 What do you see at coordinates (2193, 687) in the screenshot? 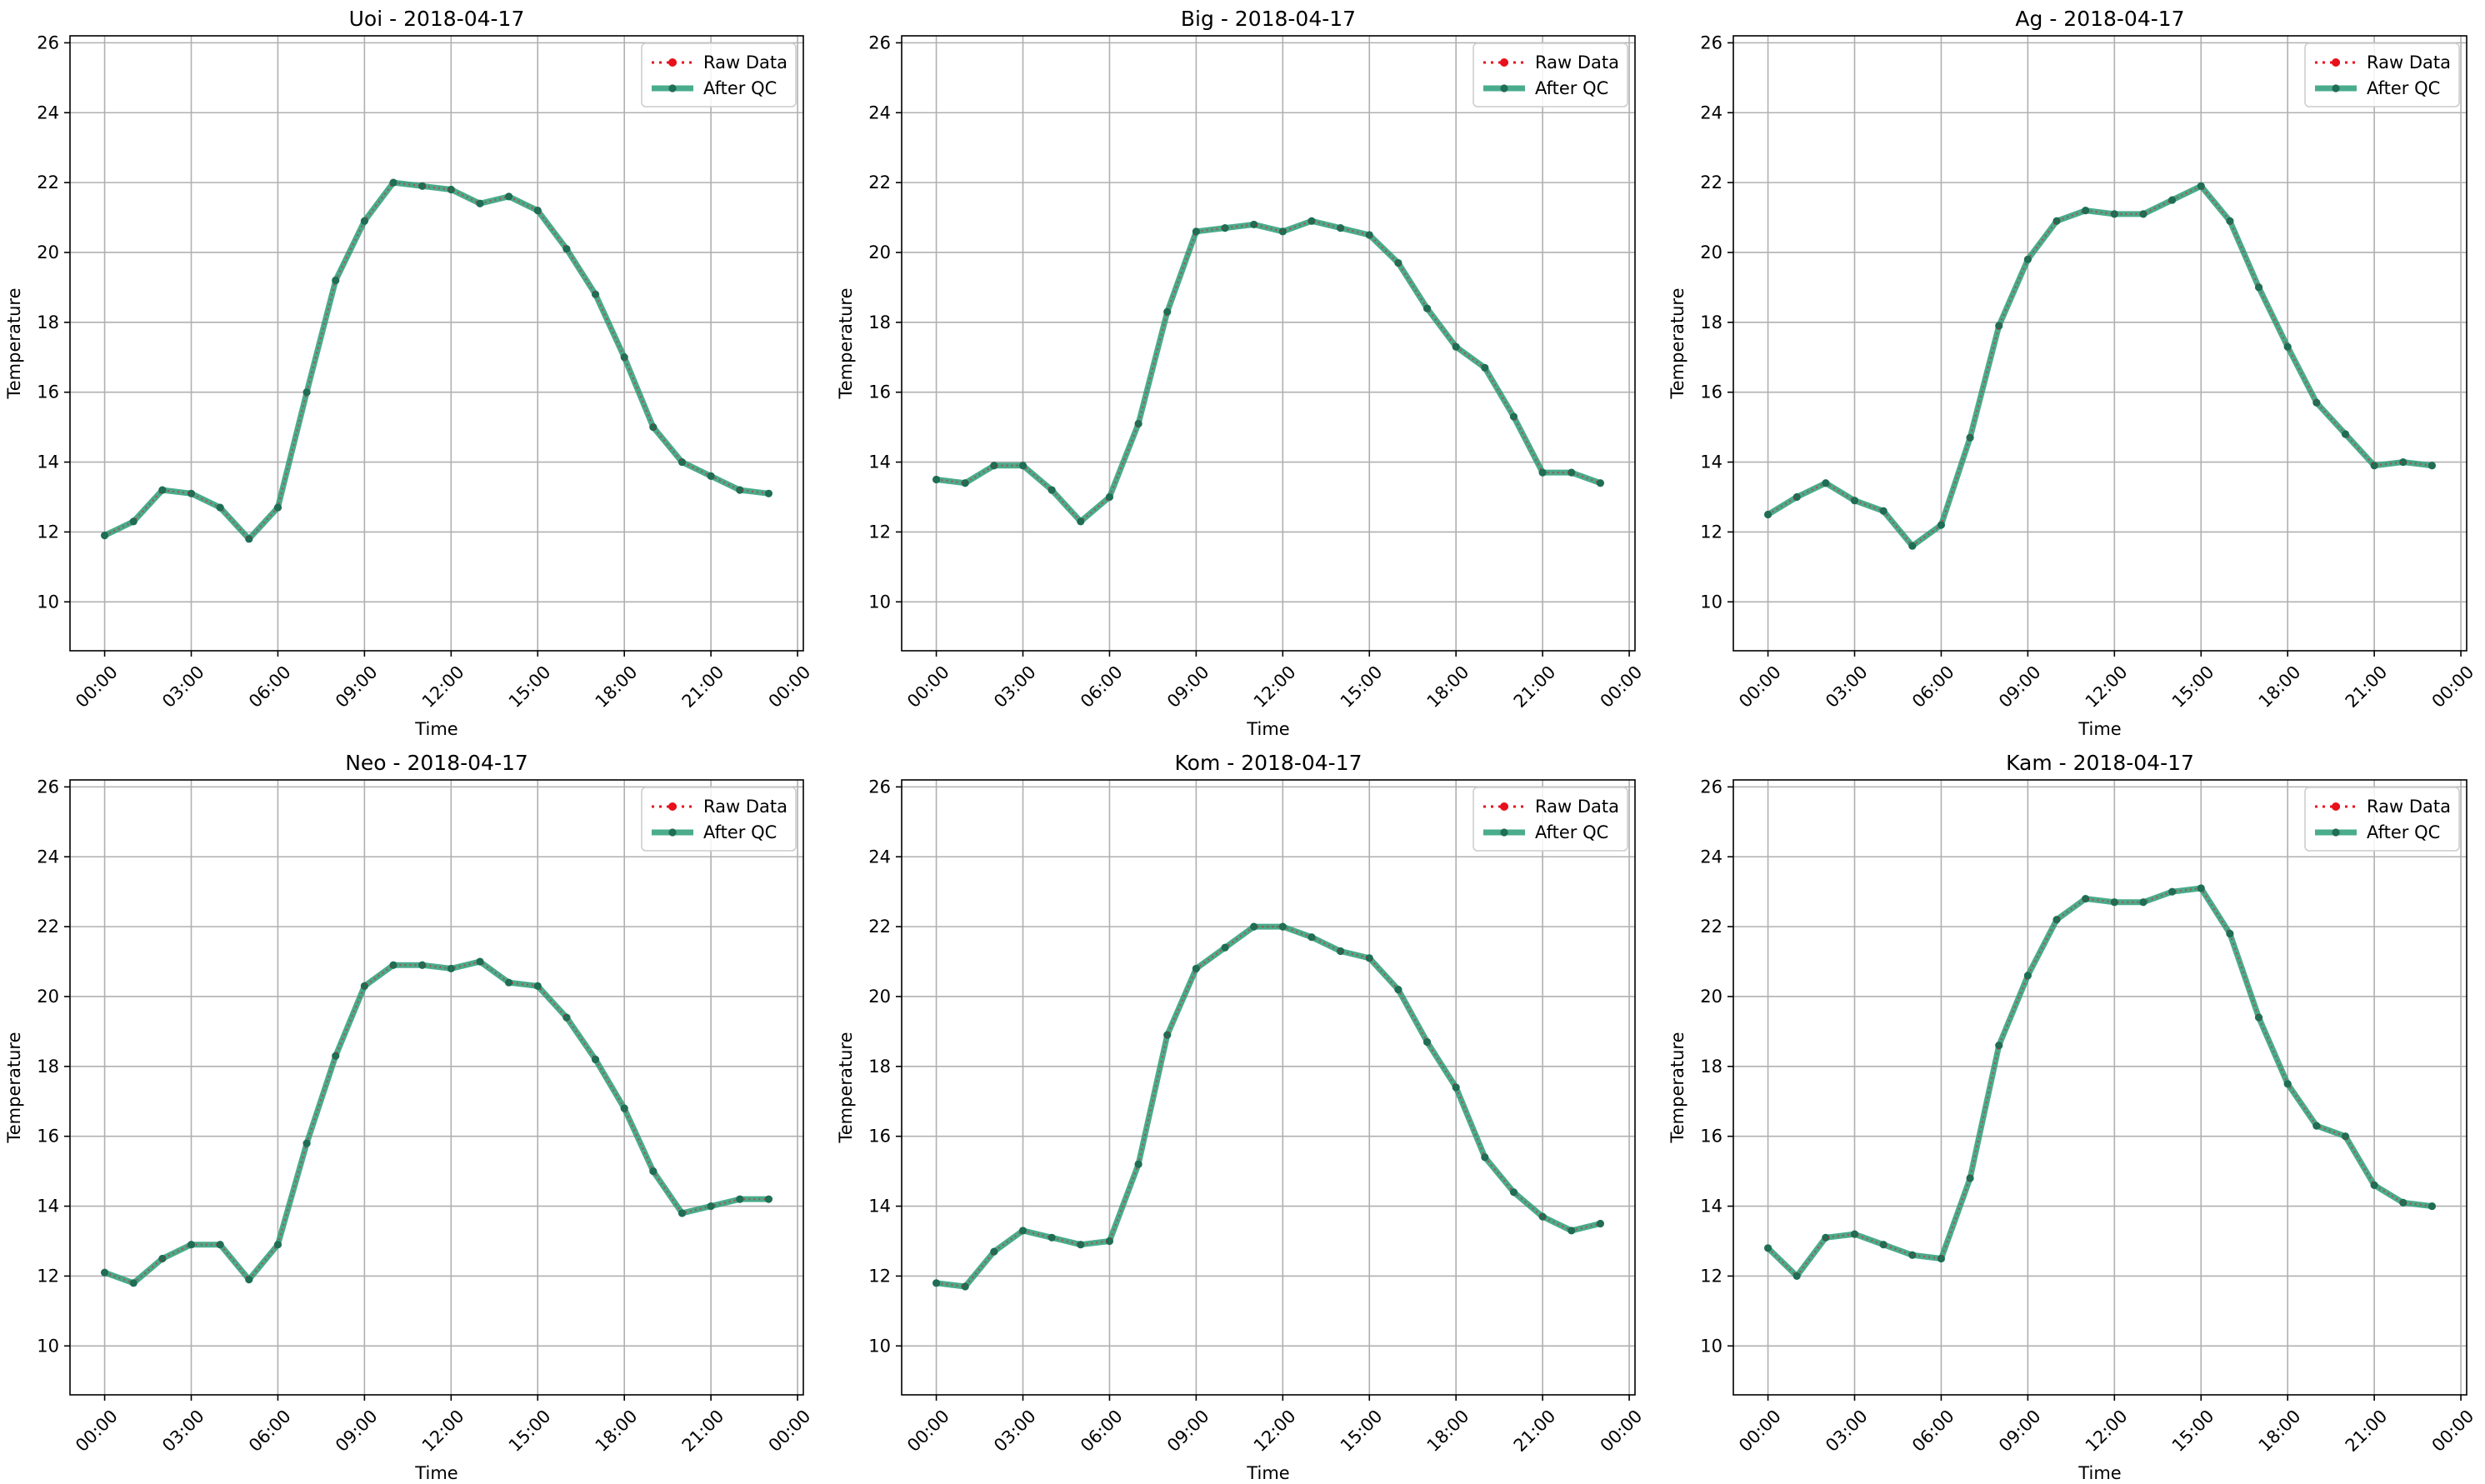
I see `x-tick-label: 15:00` at bounding box center [2193, 687].